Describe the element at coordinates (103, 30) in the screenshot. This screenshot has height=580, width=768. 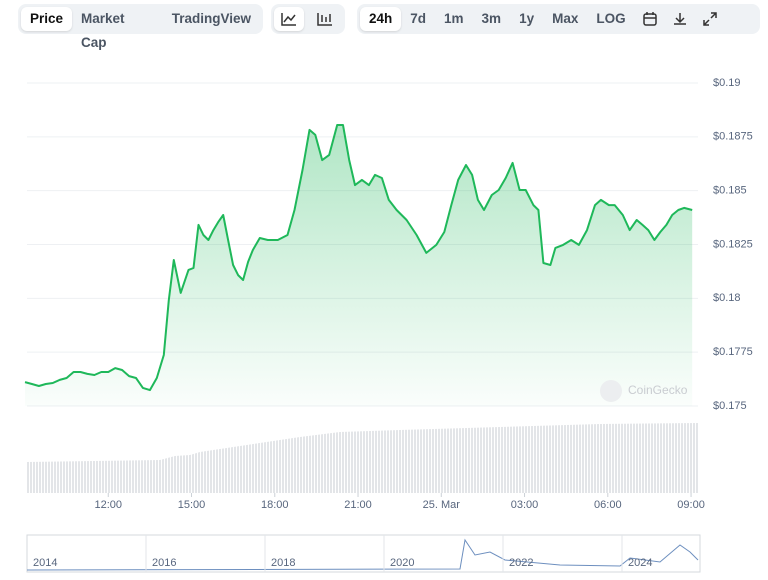
I see `tab: Market Cap` at that location.